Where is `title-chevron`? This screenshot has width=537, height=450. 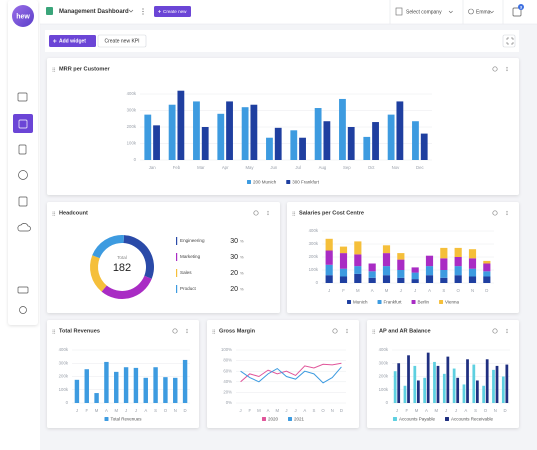
title-chevron is located at coordinates (131, 11).